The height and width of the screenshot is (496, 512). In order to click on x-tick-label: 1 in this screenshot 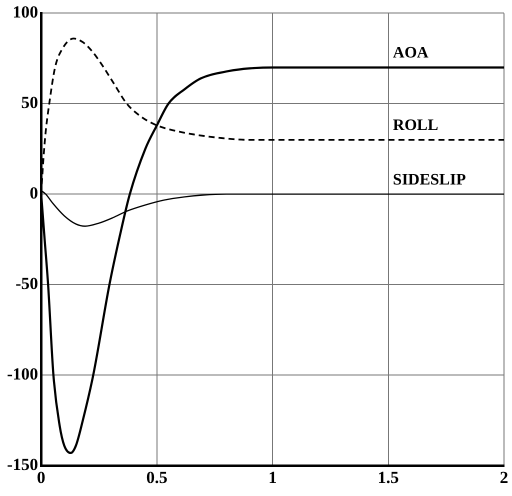, I will do `click(272, 478)`.